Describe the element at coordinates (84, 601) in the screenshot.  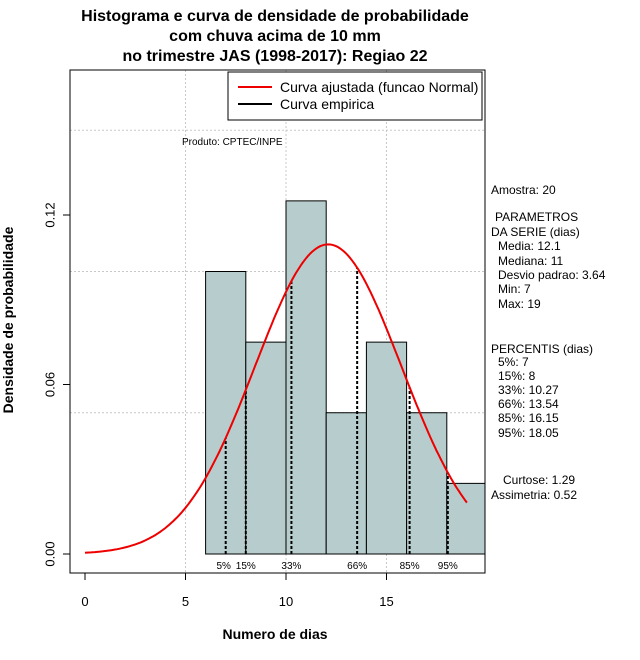
I see `x-tick-label: 0` at that location.